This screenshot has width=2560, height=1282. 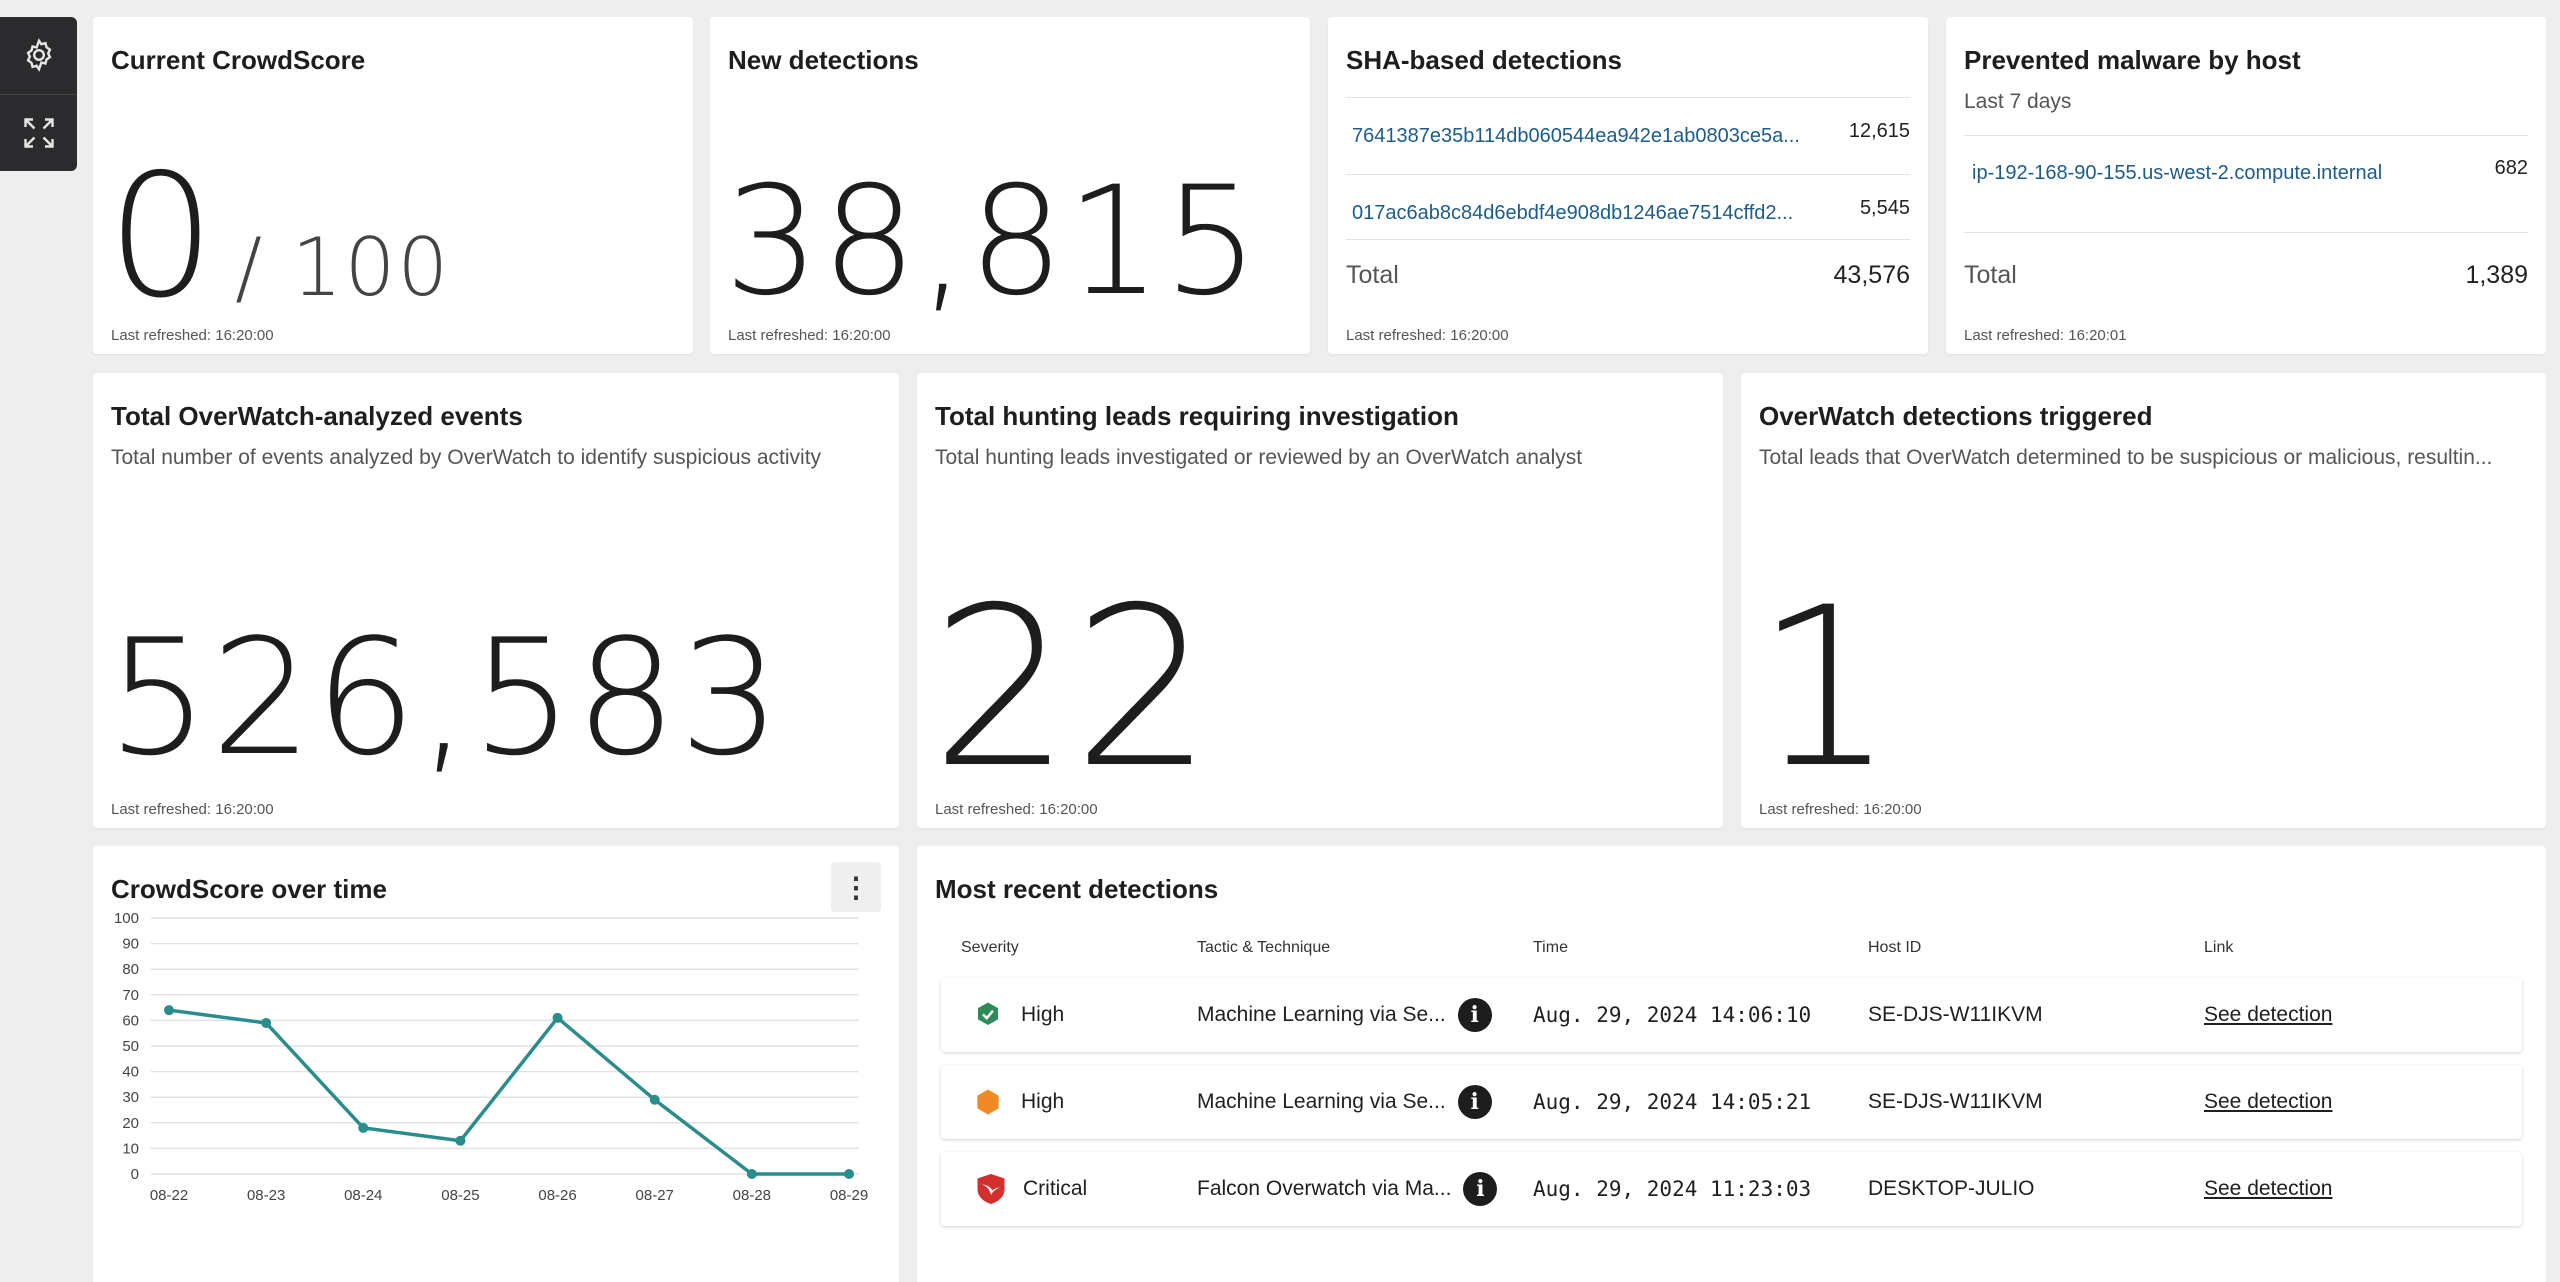 What do you see at coordinates (130, 1046) in the screenshot?
I see `y-tick-label: 50` at bounding box center [130, 1046].